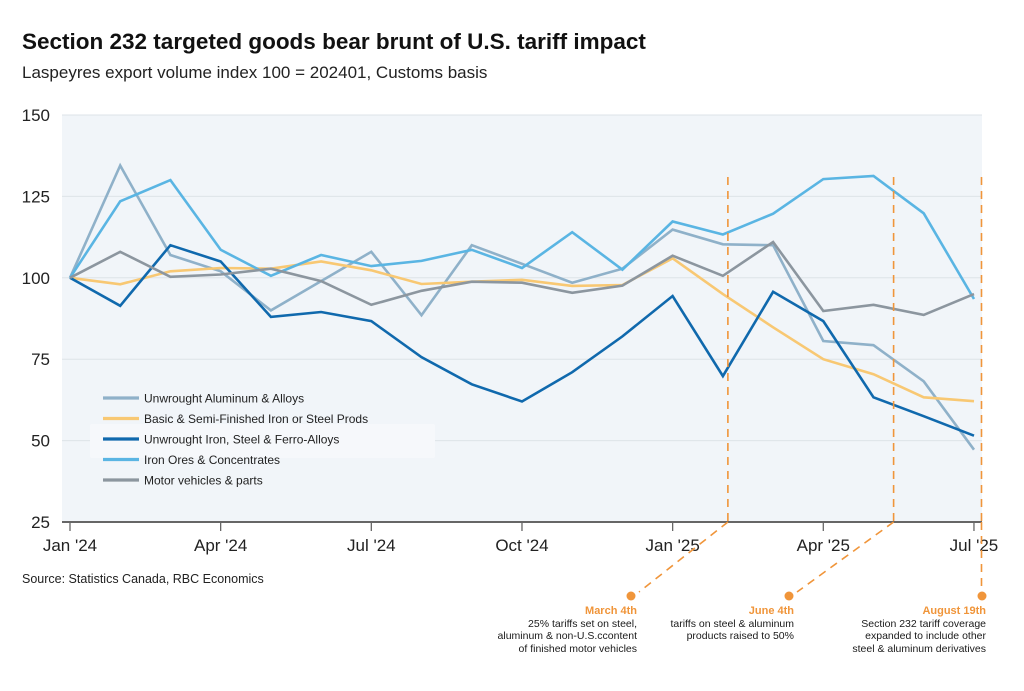 This screenshot has width=1024, height=691. Describe the element at coordinates (567, 636) in the screenshot. I see `annotation-text: aluminum & non-U.S.ccontent` at that location.